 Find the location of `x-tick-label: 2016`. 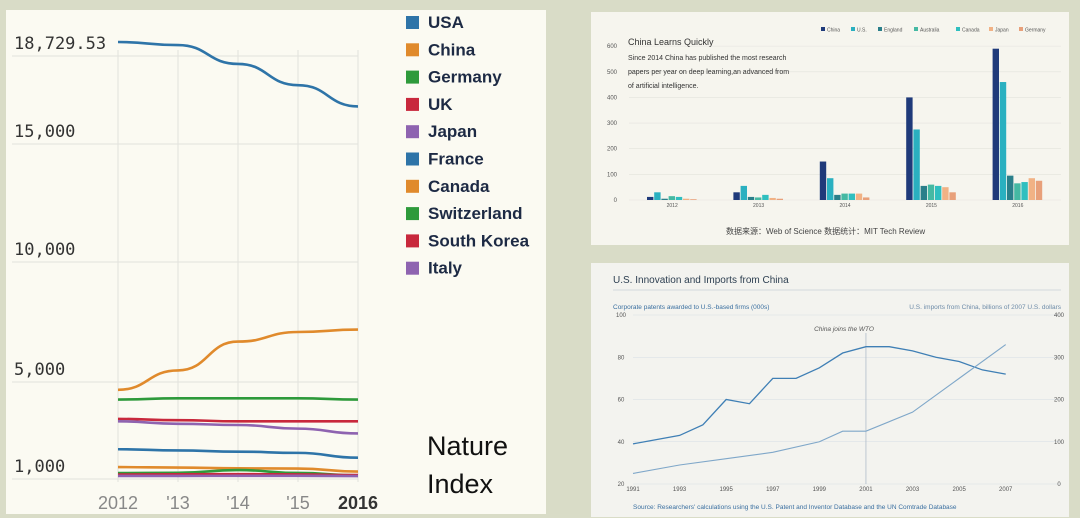

x-tick-label: 2016 is located at coordinates (358, 503).